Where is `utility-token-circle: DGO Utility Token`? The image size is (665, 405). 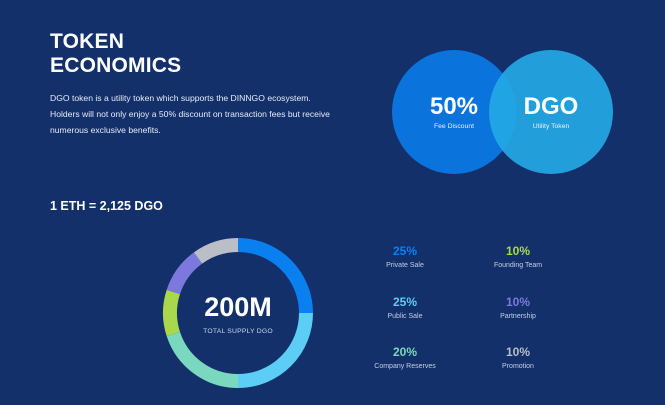
utility-token-circle: DGO Utility Token is located at coordinates (551, 112).